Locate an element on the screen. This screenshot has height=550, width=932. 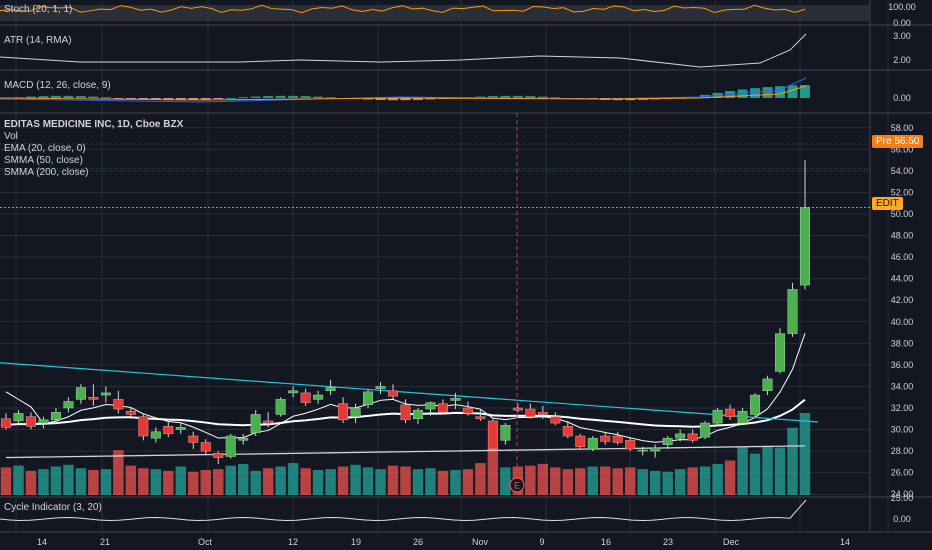
stoch-tick-label: 0.00 is located at coordinates (902, 23).